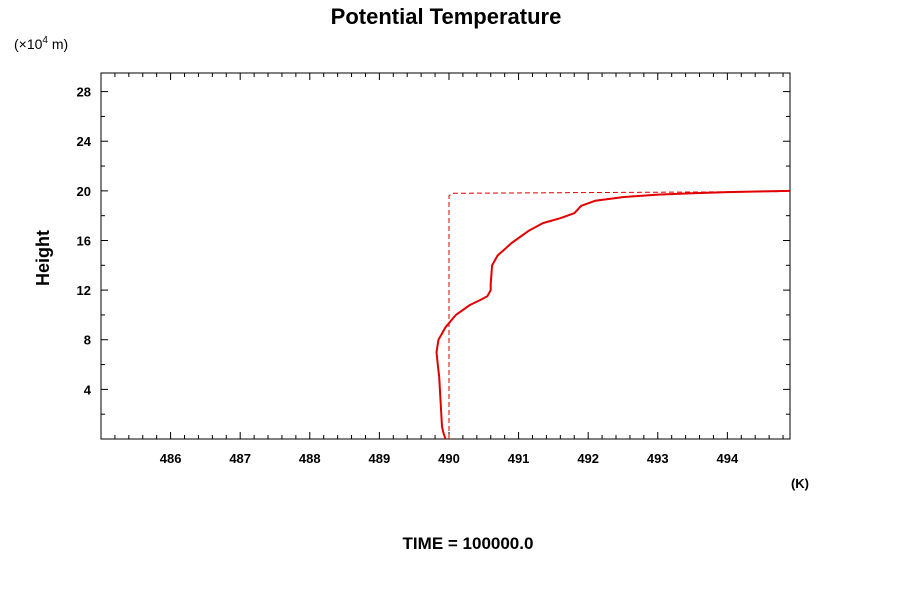 The height and width of the screenshot is (600, 900). Describe the element at coordinates (84, 92) in the screenshot. I see `y-tick-label: 28` at that location.